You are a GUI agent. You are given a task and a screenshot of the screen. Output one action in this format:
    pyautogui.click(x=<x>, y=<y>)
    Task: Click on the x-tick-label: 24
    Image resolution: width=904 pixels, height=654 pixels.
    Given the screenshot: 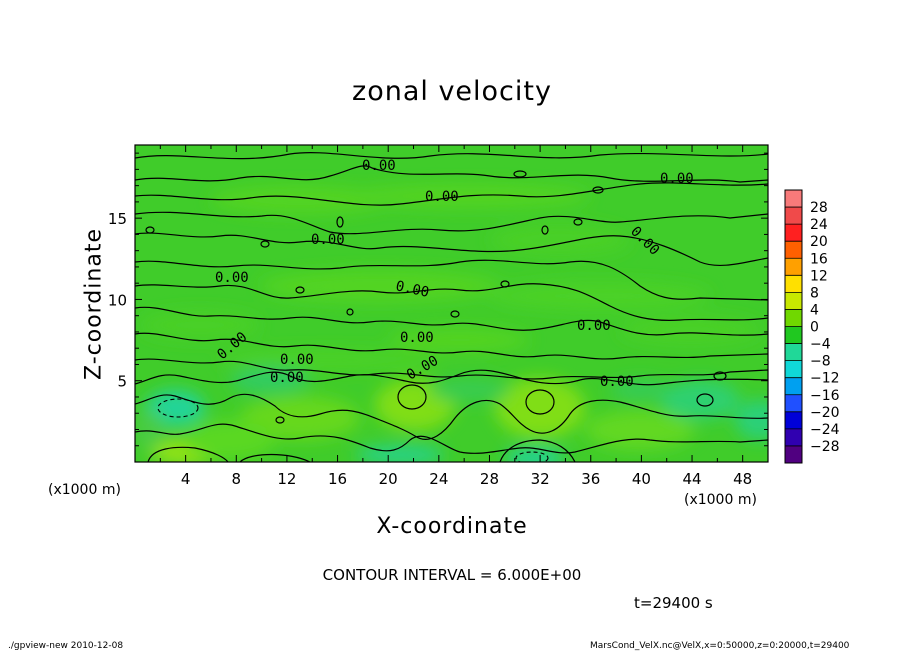 What is the action you would take?
    pyautogui.click(x=438, y=479)
    